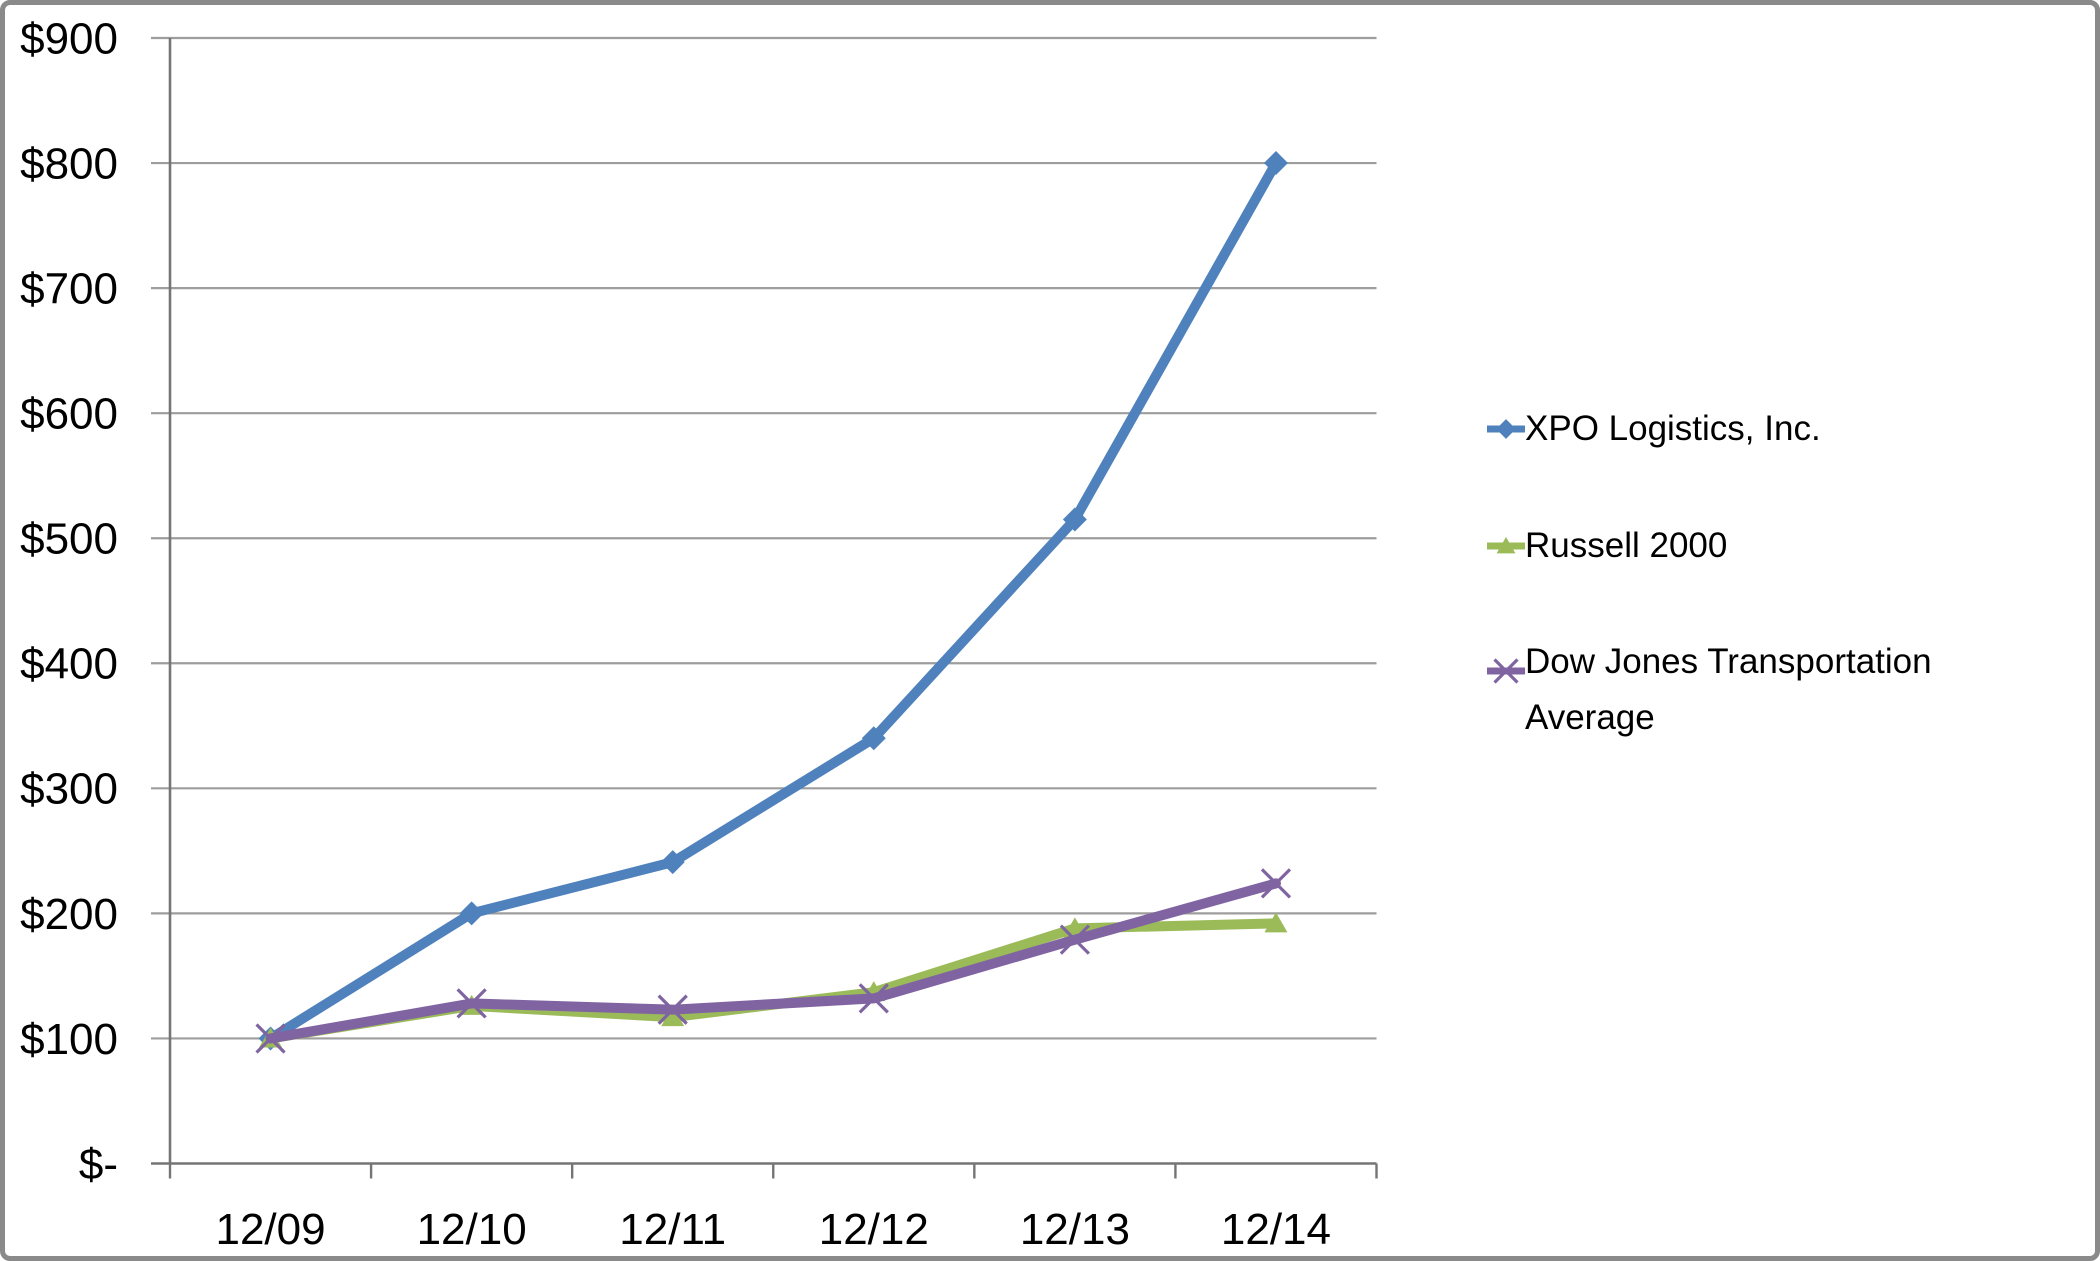 The height and width of the screenshot is (1261, 2100). I want to click on legend-label-dow-jones-transportation: Dow Jones Transportation Average, so click(1728, 689).